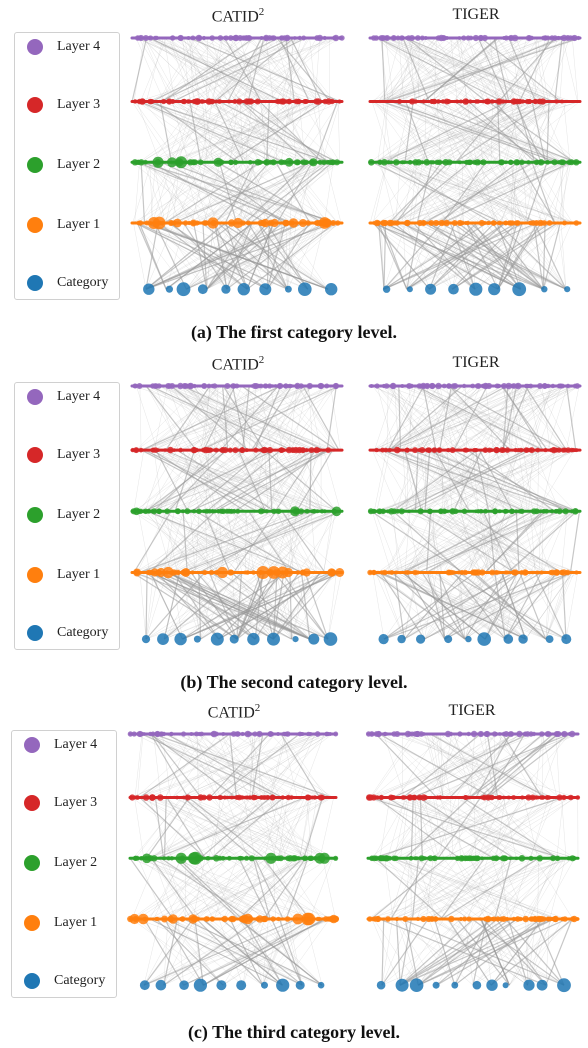 This screenshot has width=588, height=1048. Describe the element at coordinates (262, 12) in the screenshot. I see `title-sup: 2` at that location.